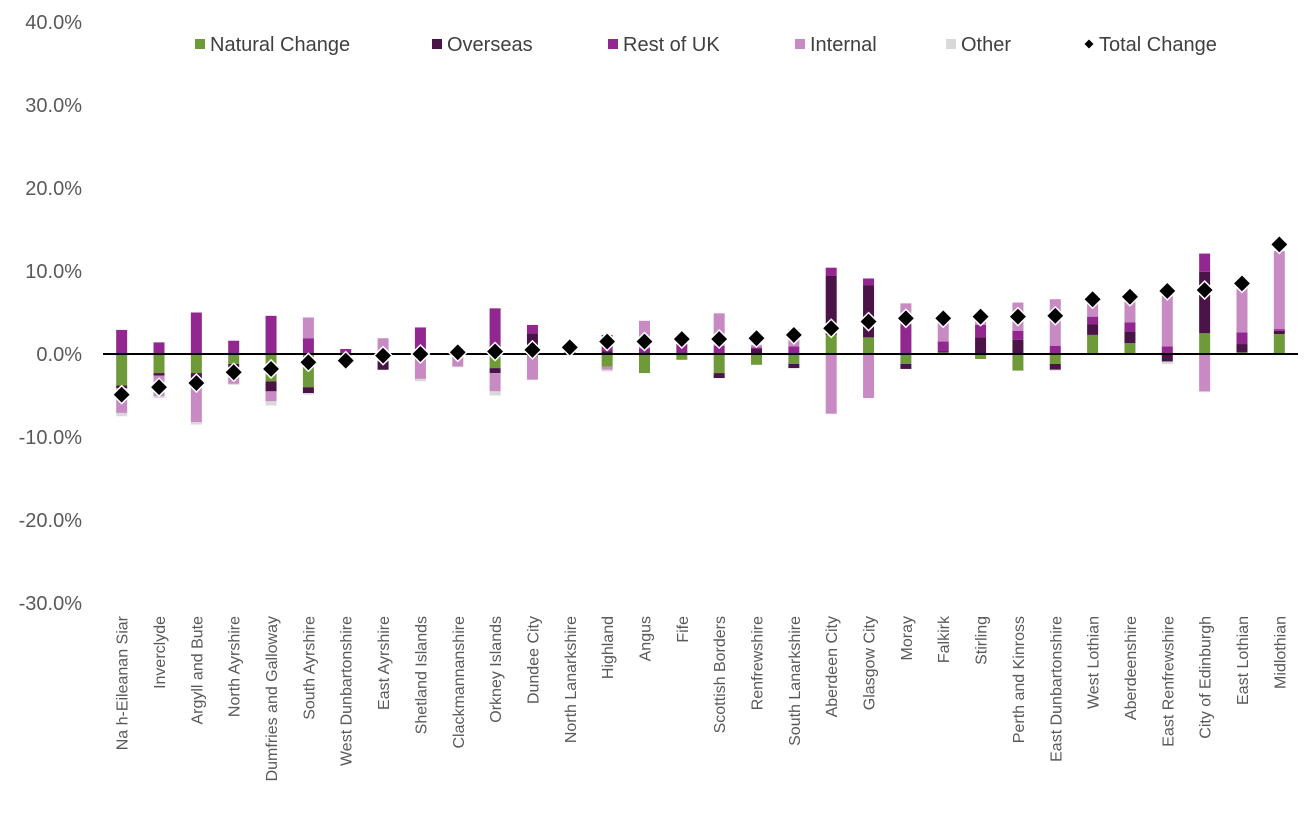 Image resolution: width=1304 pixels, height=829 pixels. Describe the element at coordinates (123, 682) in the screenshot. I see `x-tick-label: Na h-Eileanan Siar` at that location.